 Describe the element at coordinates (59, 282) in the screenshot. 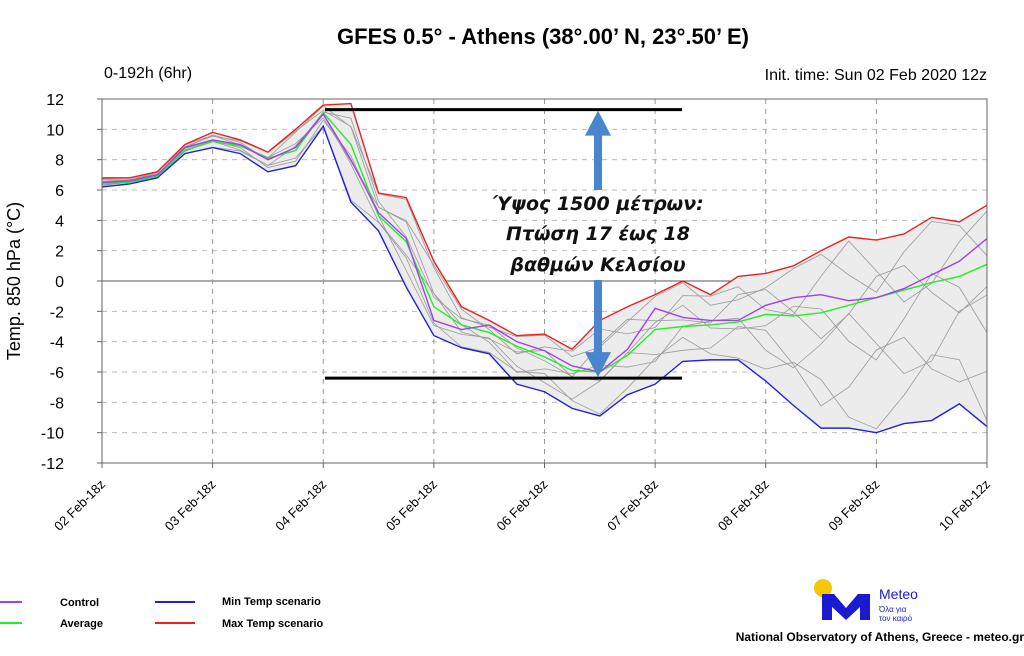

I see `y-tick-label: 0` at that location.